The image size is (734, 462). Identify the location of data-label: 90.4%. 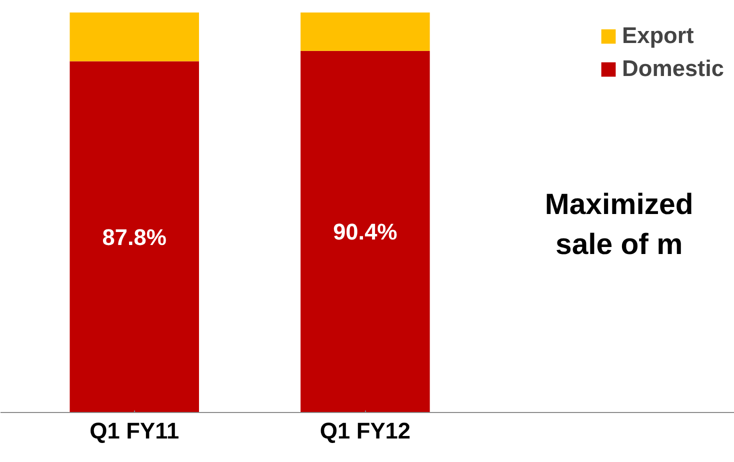
(365, 231).